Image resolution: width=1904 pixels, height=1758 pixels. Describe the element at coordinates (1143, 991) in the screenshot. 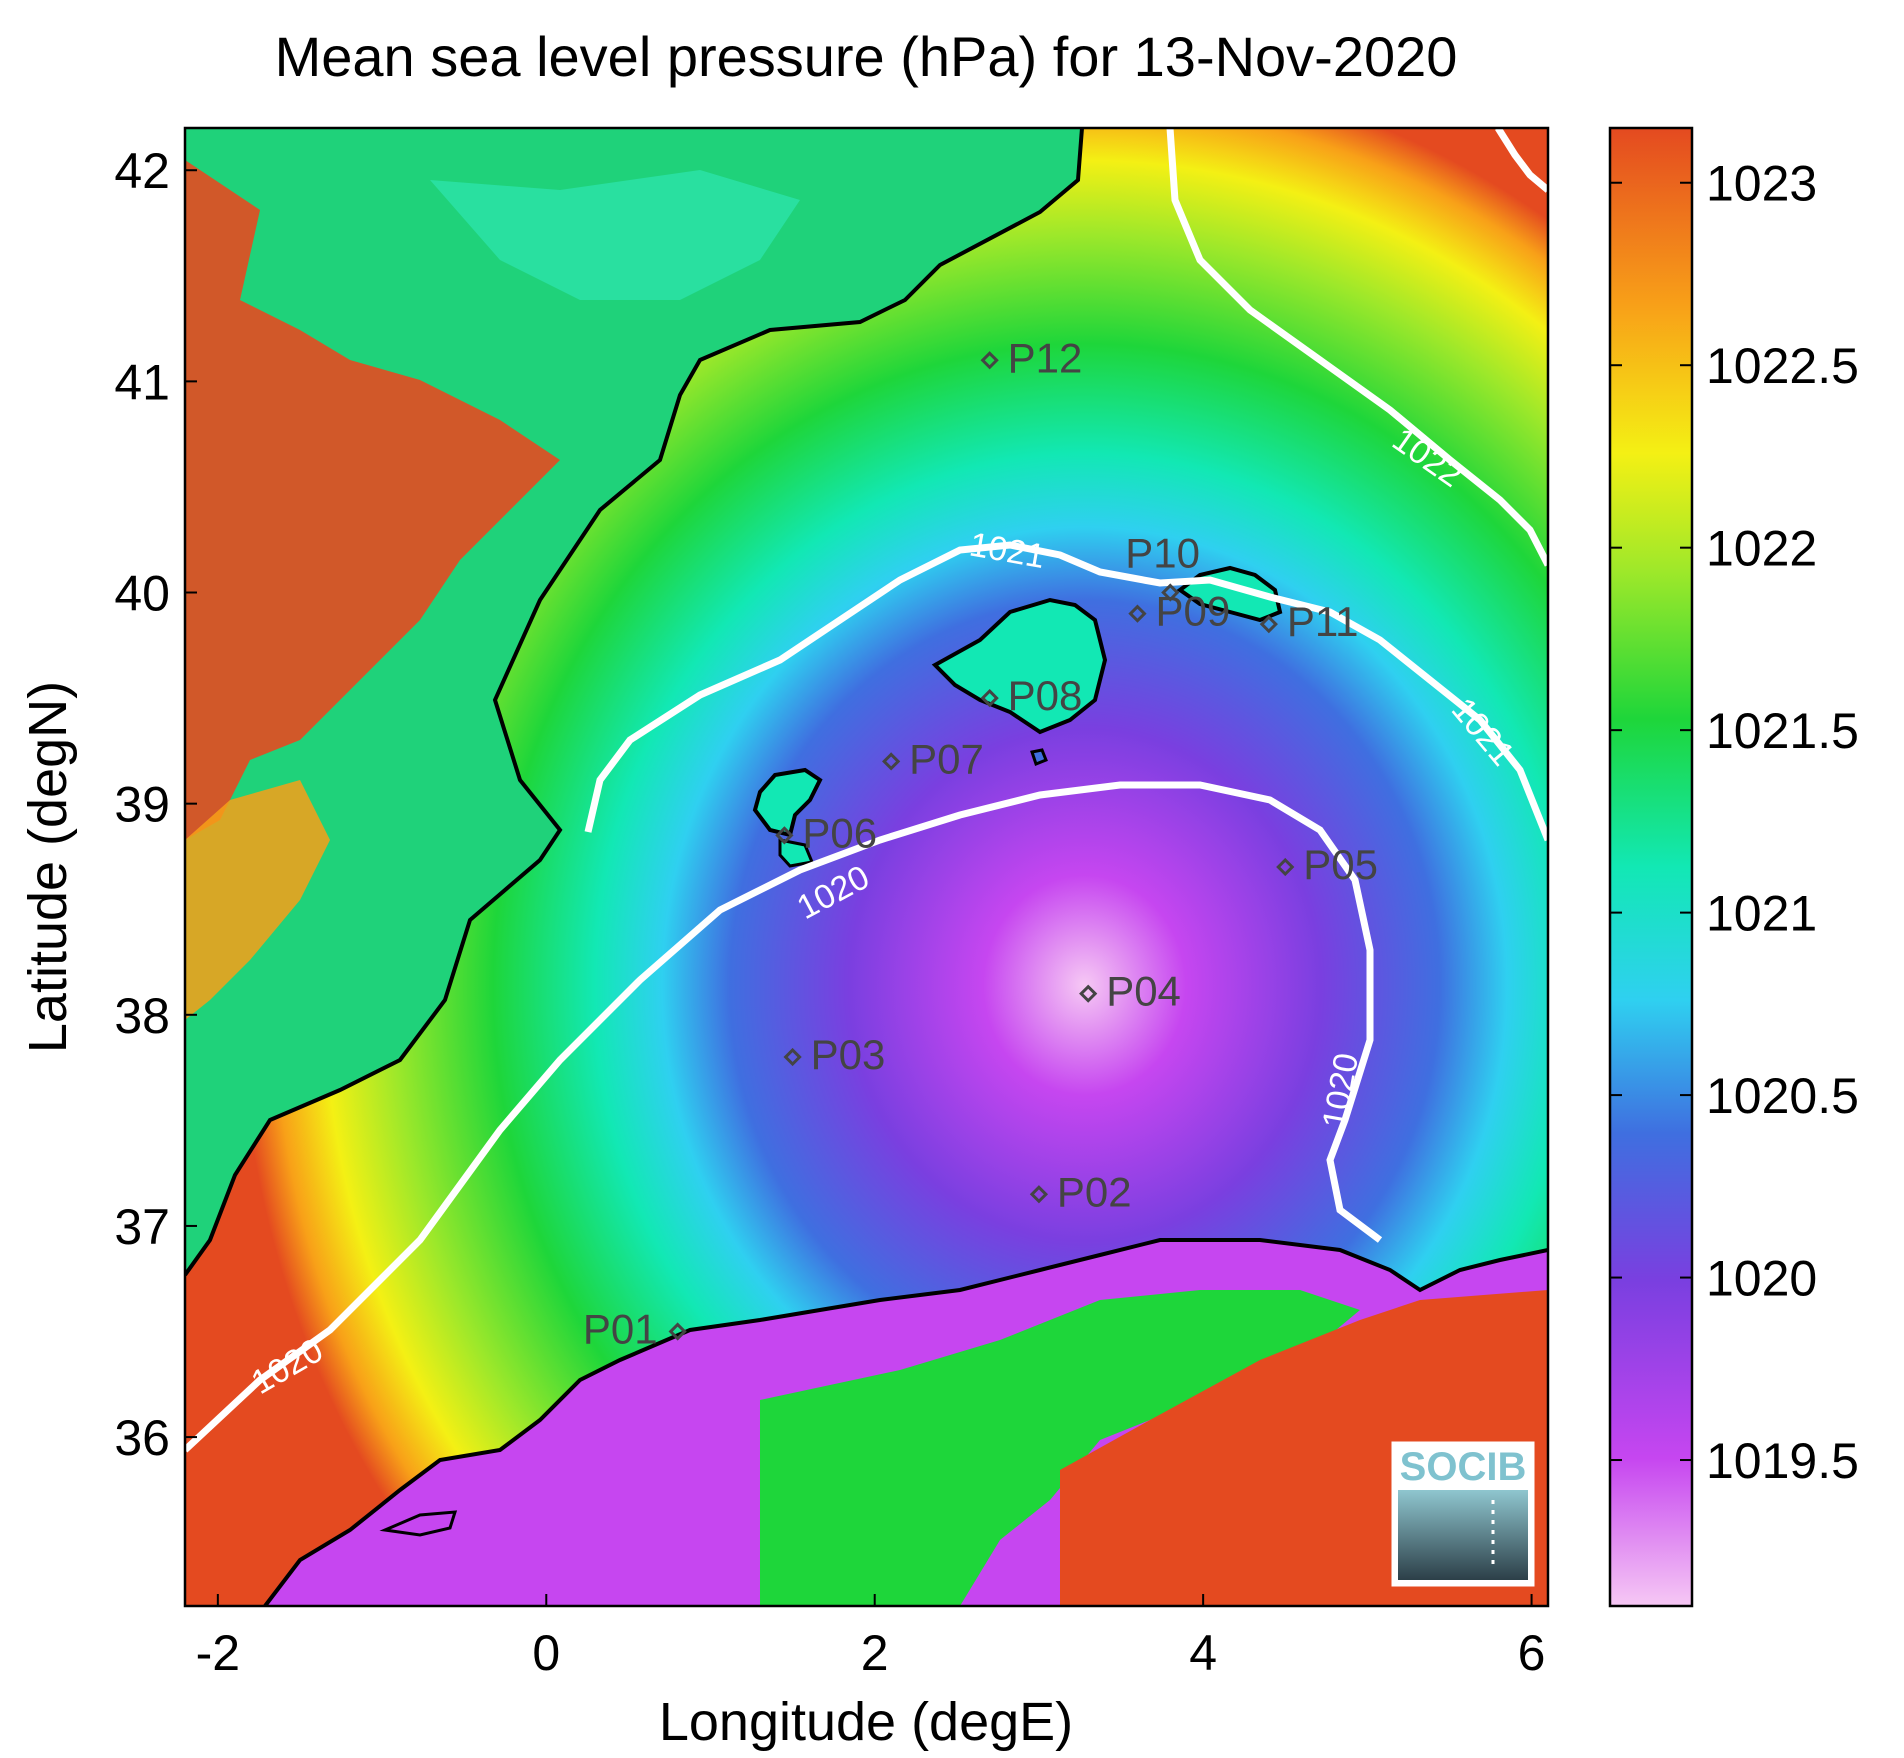

I see `station-label: P04` at that location.